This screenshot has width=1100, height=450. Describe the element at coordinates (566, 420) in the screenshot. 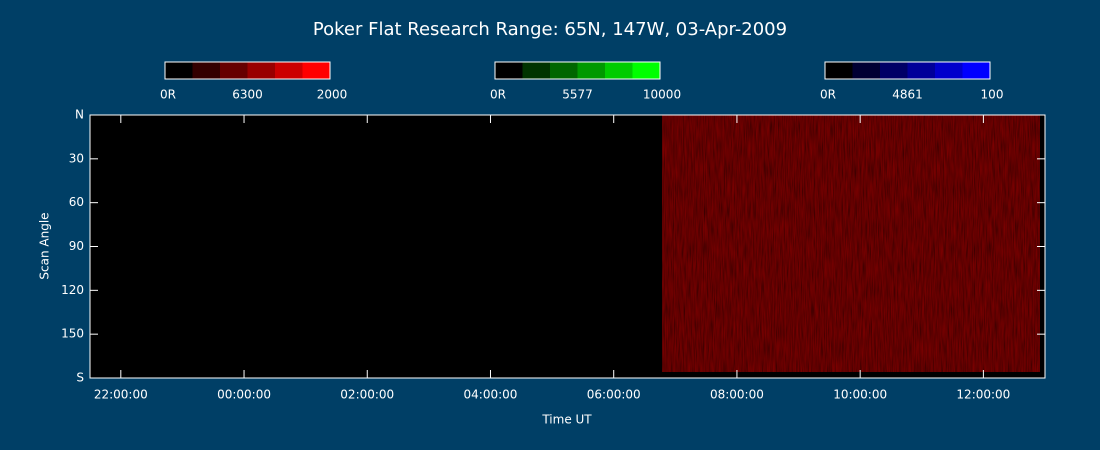

I see `x-axis-label: Time UT` at that location.